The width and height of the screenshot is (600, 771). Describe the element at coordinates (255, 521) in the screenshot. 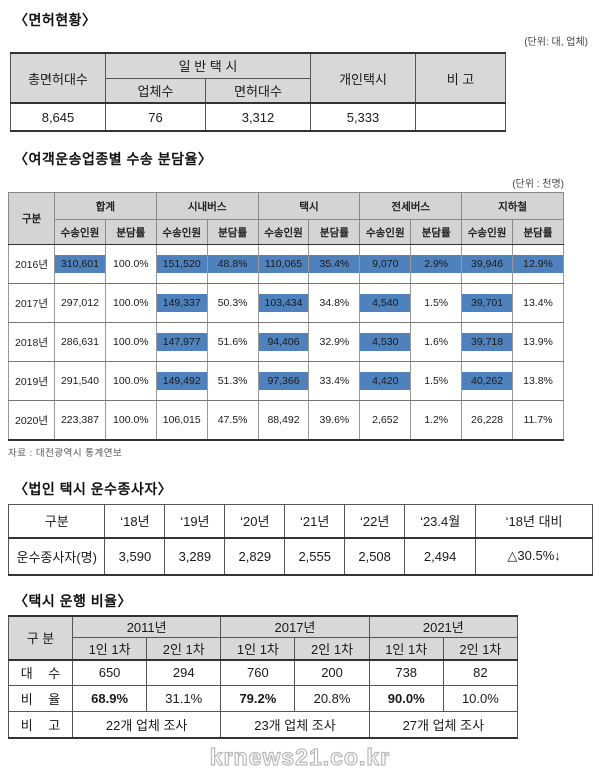

I see `header-year-20: ‘20년` at that location.